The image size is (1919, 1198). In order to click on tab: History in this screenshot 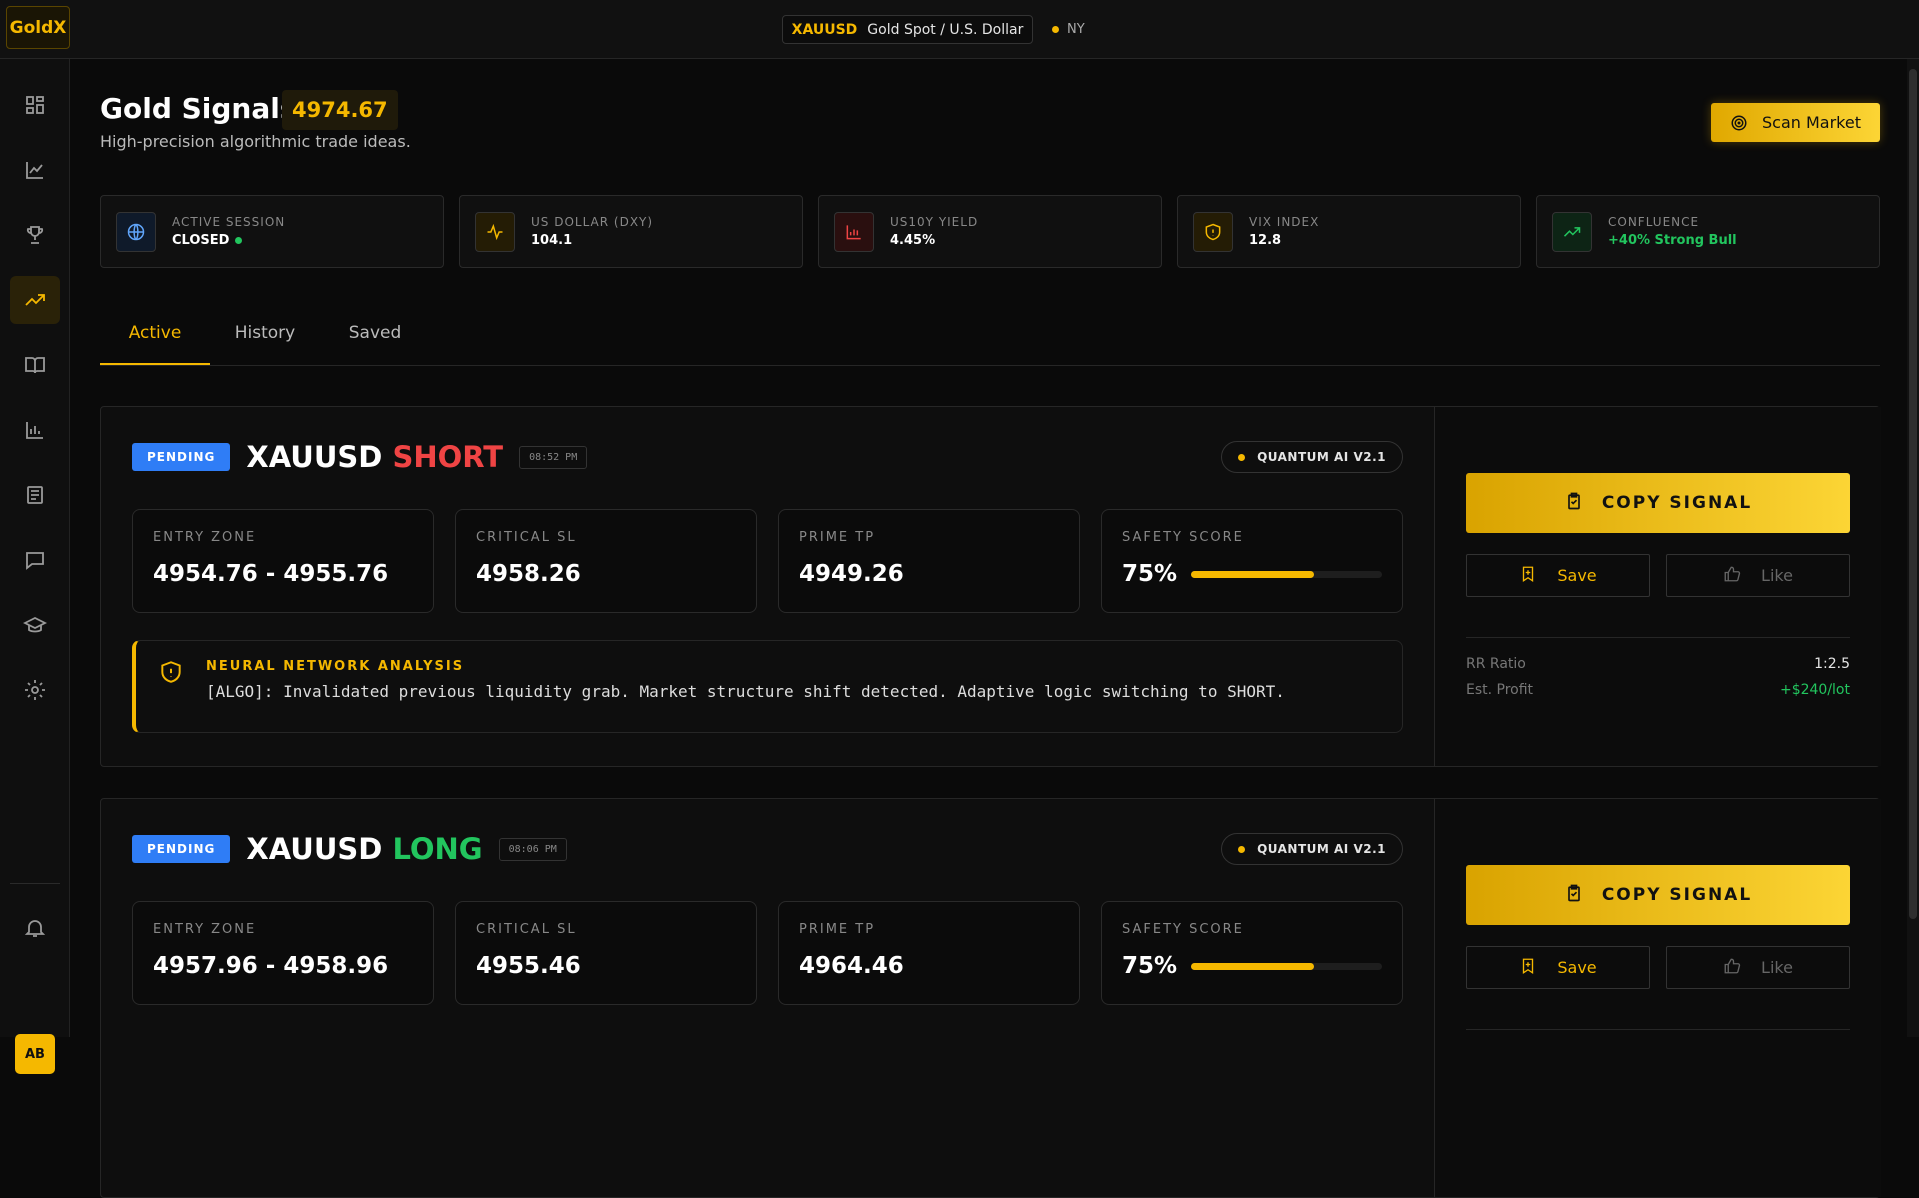, I will do `click(265, 333)`.